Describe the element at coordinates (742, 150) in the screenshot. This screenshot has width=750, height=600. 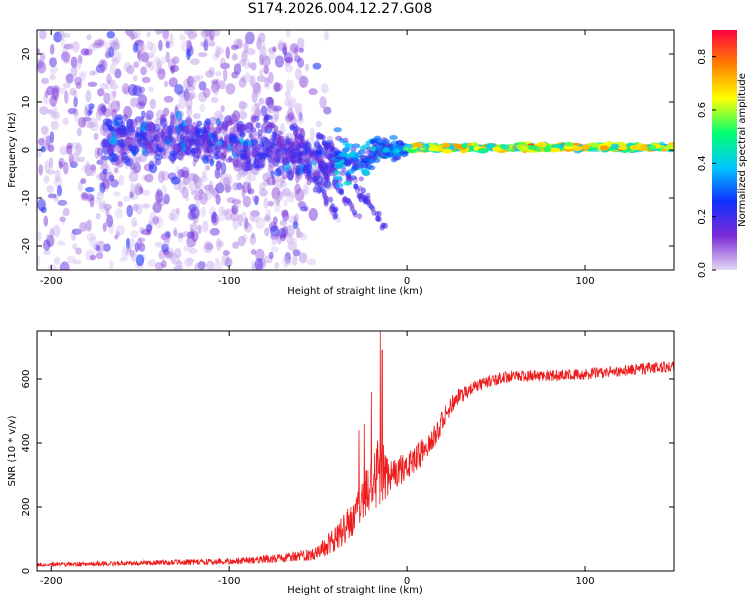
I see `colorbar-label: Normalized spectral amplitude` at that location.